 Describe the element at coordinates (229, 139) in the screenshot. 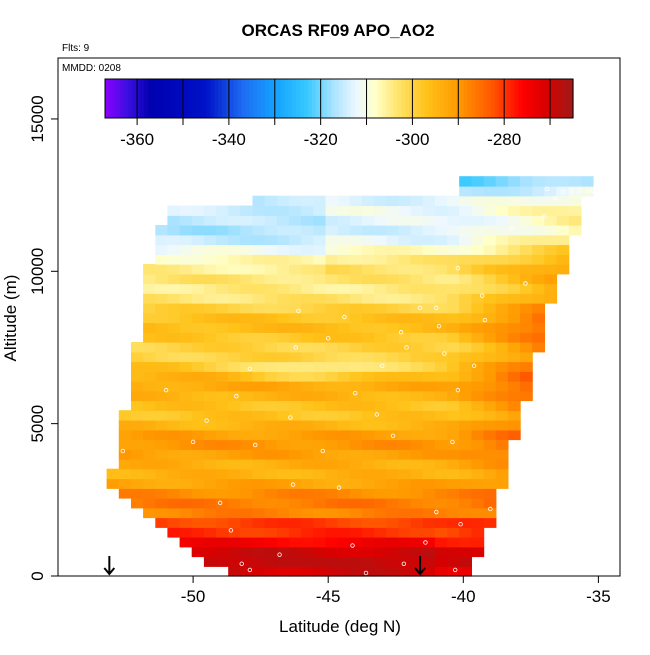

I see `colorbar-tick-label: -340` at that location.